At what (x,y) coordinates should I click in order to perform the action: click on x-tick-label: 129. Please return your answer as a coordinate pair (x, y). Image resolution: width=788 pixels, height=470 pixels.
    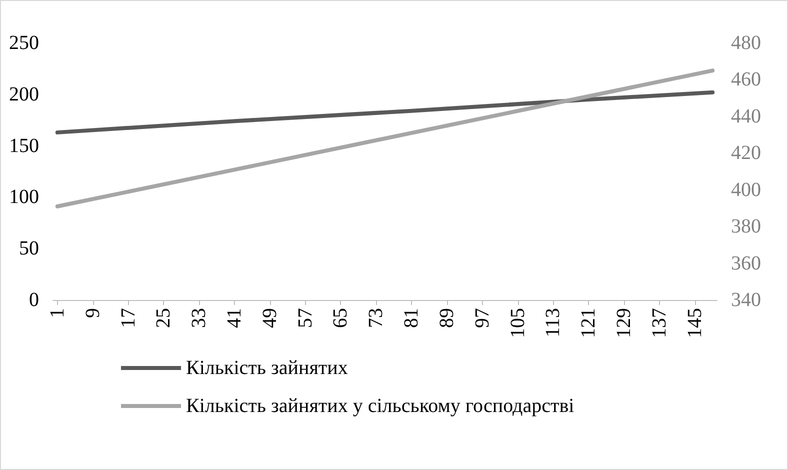
    Looking at the image, I should click on (624, 323).